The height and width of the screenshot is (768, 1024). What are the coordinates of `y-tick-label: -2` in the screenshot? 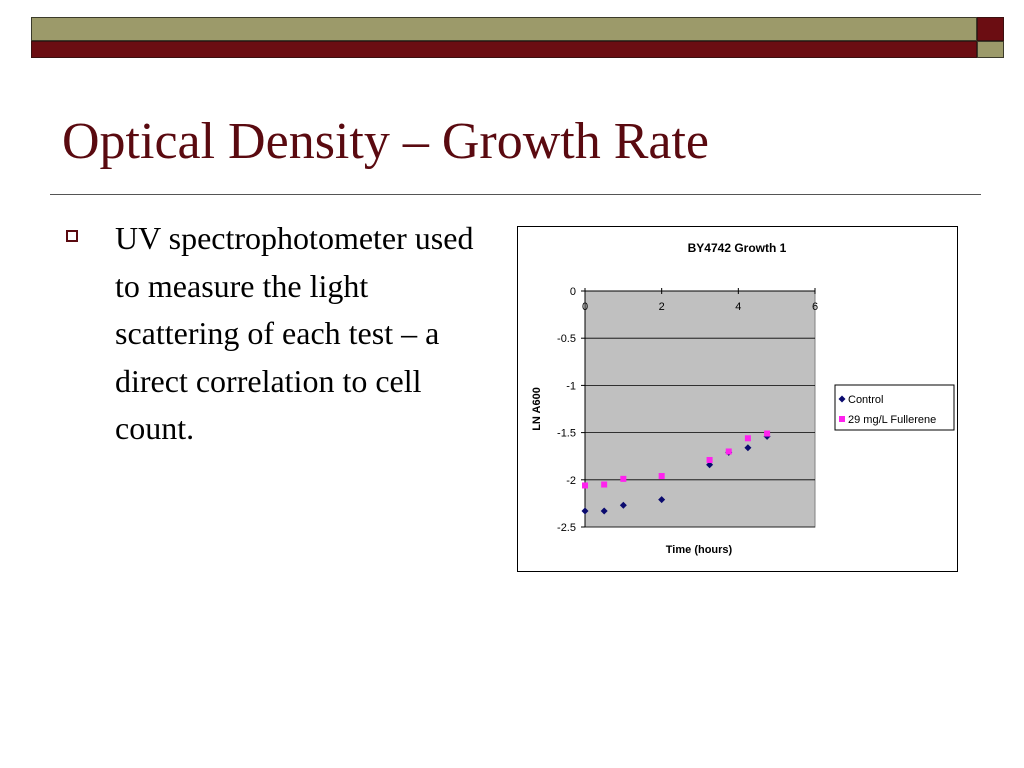 It's located at (571, 481).